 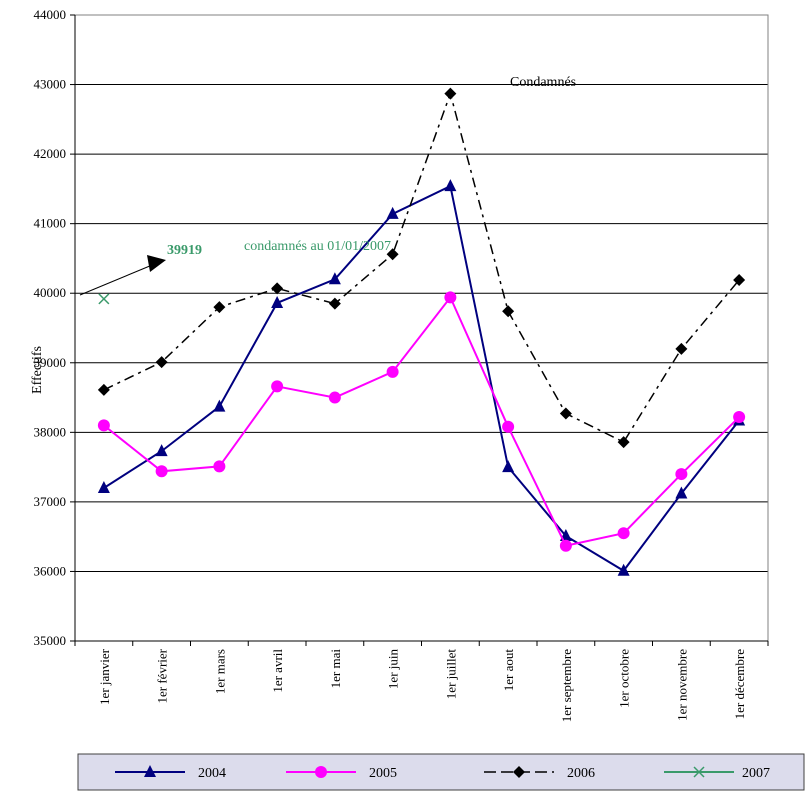 What do you see at coordinates (450, 674) in the screenshot?
I see `x-tick-label: 1er juillet` at bounding box center [450, 674].